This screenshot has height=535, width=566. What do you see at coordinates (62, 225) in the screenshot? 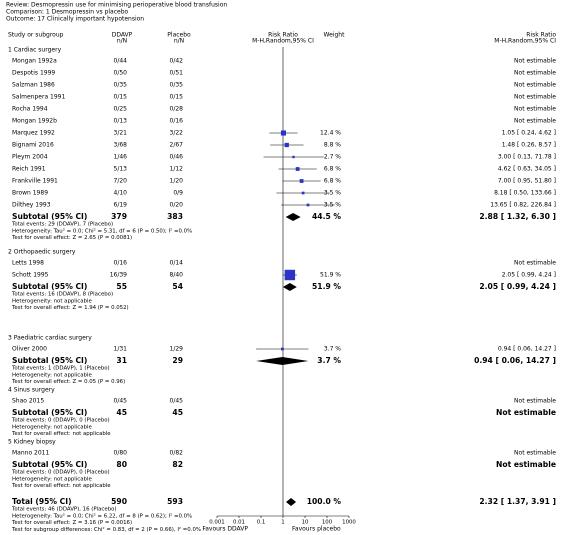
I see `footnote: Total events: 29 (DDAVP), 7 (Placebo)` at bounding box center [62, 225].